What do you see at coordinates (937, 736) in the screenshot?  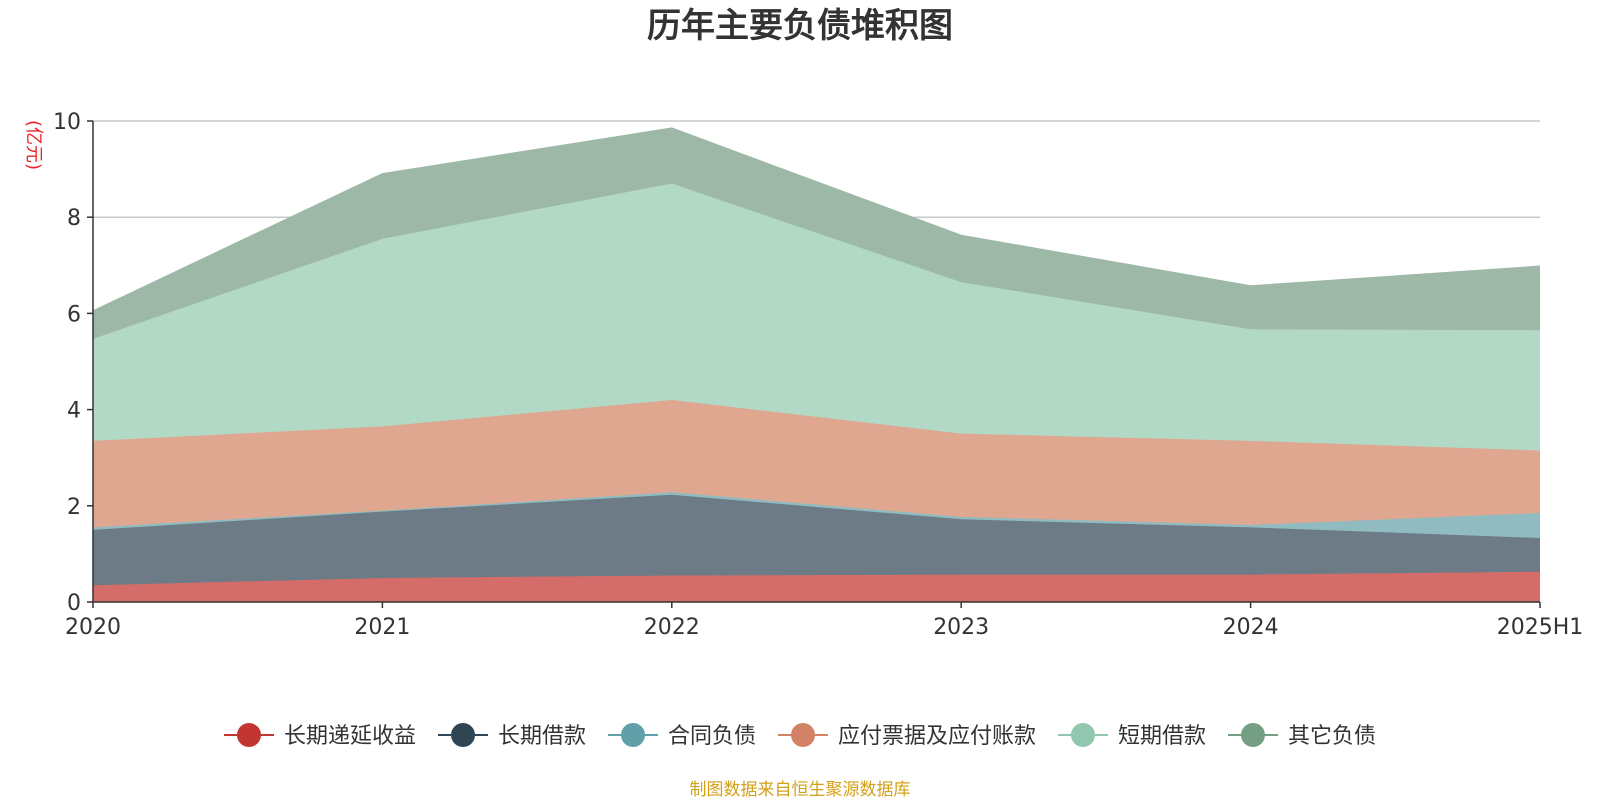 I see `legend-label: 应付票据及应付账款` at bounding box center [937, 736].